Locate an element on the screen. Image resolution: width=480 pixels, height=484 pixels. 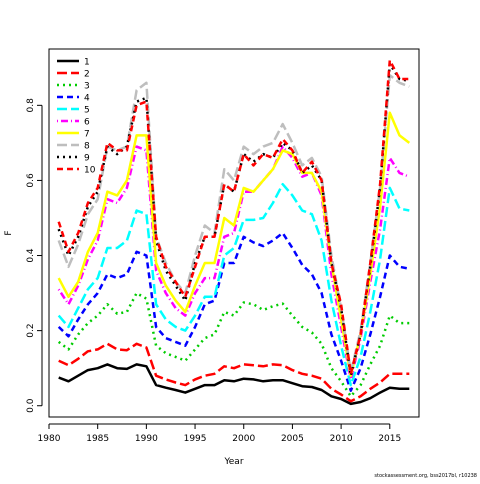
legend-label-8: 8 is located at coordinates (87, 147).